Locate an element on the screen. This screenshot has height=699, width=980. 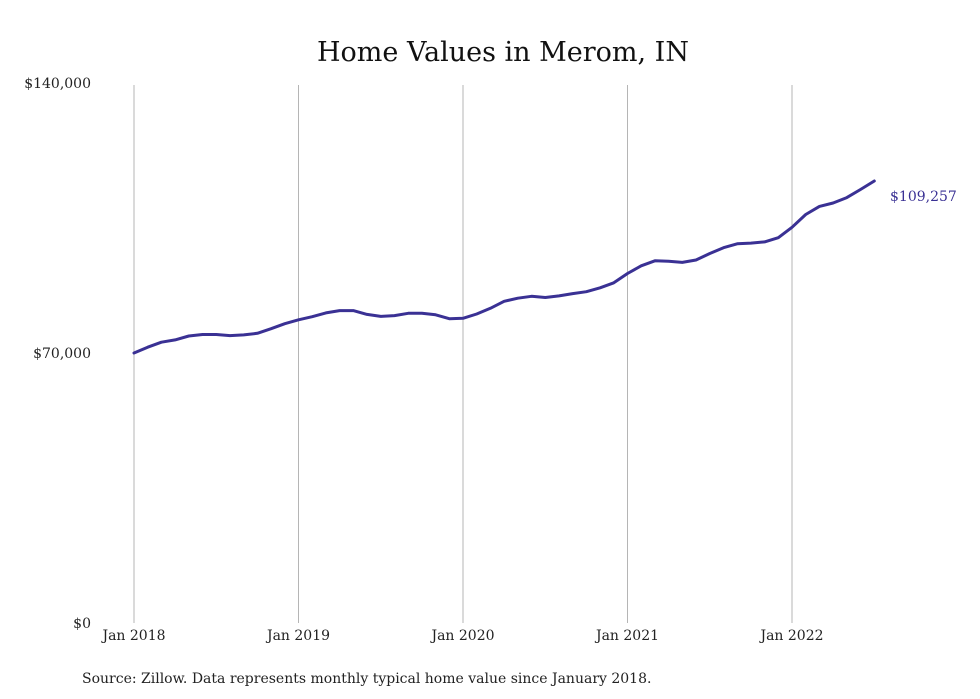
y-tick-label: $140,000 is located at coordinates (57, 84).